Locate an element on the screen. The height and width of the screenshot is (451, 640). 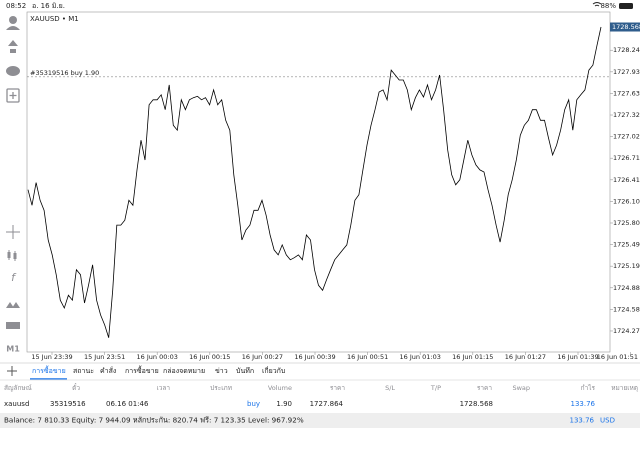
order-label: #35319516 buy 1.90 is located at coordinates (64, 73).